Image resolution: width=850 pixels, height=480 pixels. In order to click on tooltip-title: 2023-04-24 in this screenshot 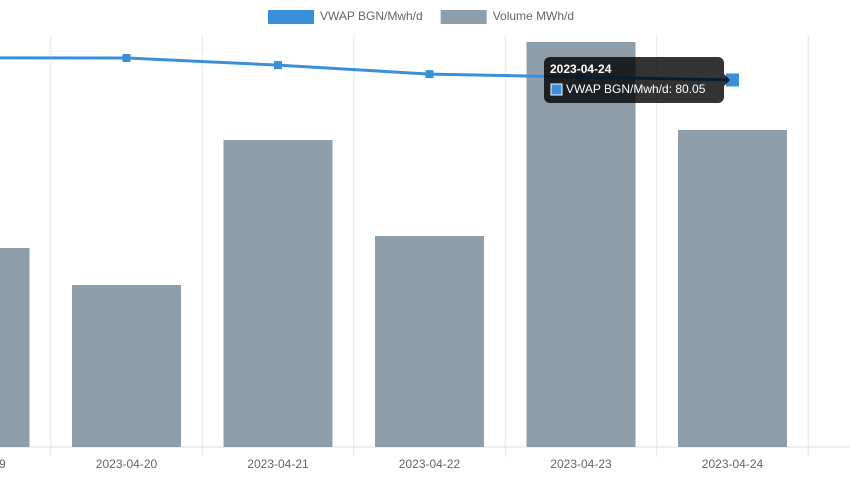, I will do `click(581, 69)`.